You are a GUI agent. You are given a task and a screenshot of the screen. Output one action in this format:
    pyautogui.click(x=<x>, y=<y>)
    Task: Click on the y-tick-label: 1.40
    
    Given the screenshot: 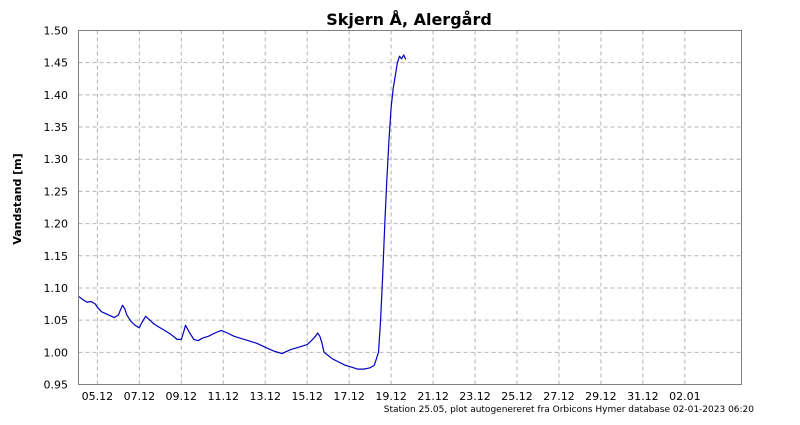 What is the action you would take?
    pyautogui.click(x=56, y=95)
    